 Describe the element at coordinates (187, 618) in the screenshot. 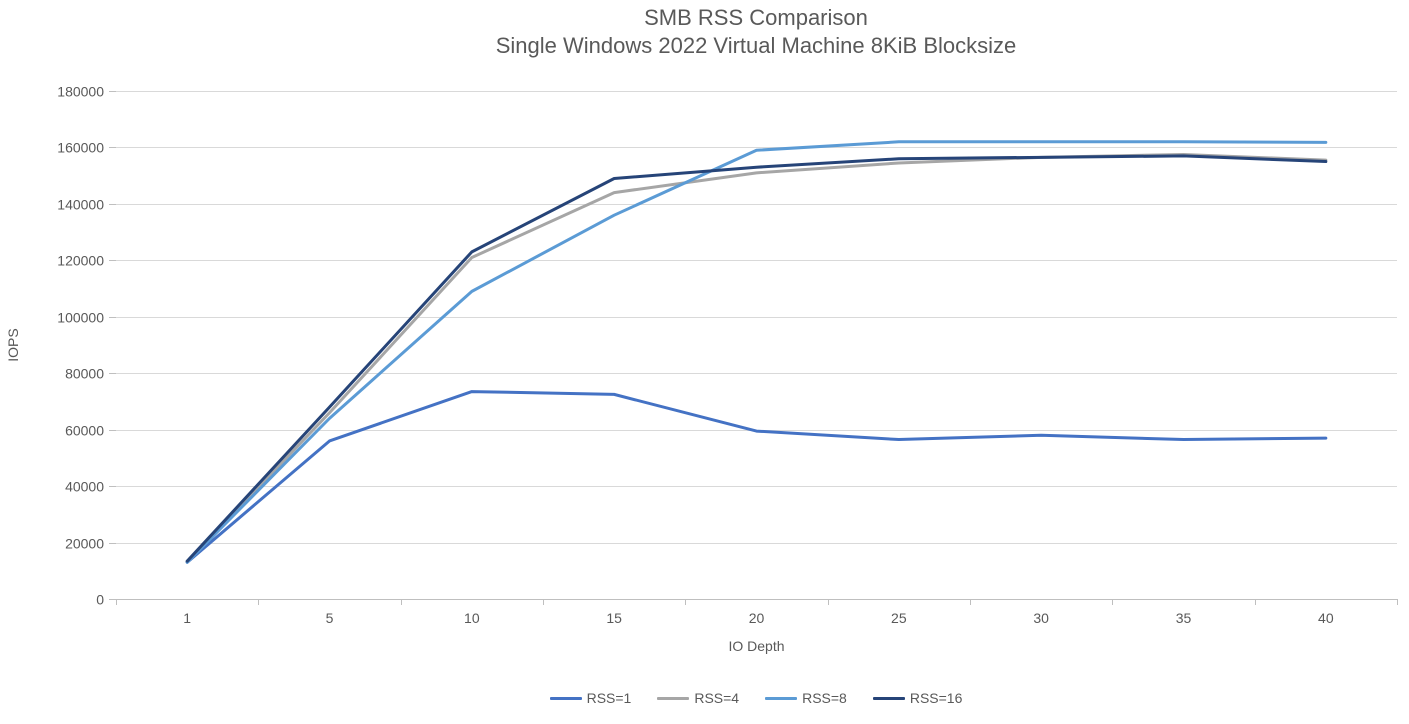

I see `x-tick-label: 1` at that location.